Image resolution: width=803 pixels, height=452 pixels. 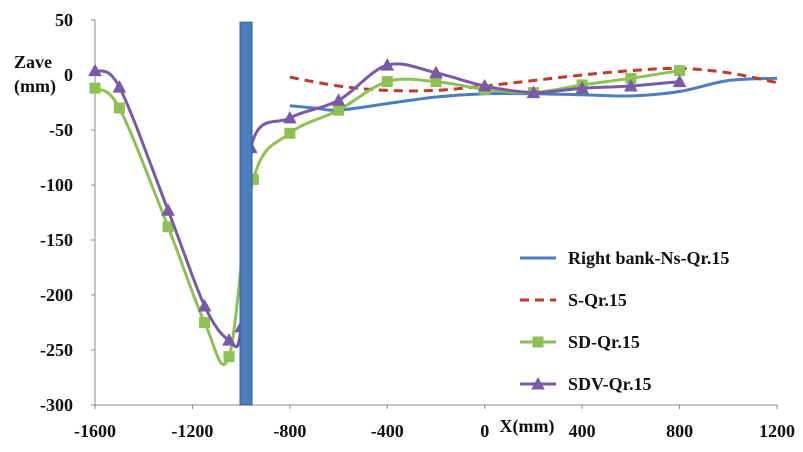 What do you see at coordinates (246, 213) in the screenshot?
I see `pier-bar` at bounding box center [246, 213].